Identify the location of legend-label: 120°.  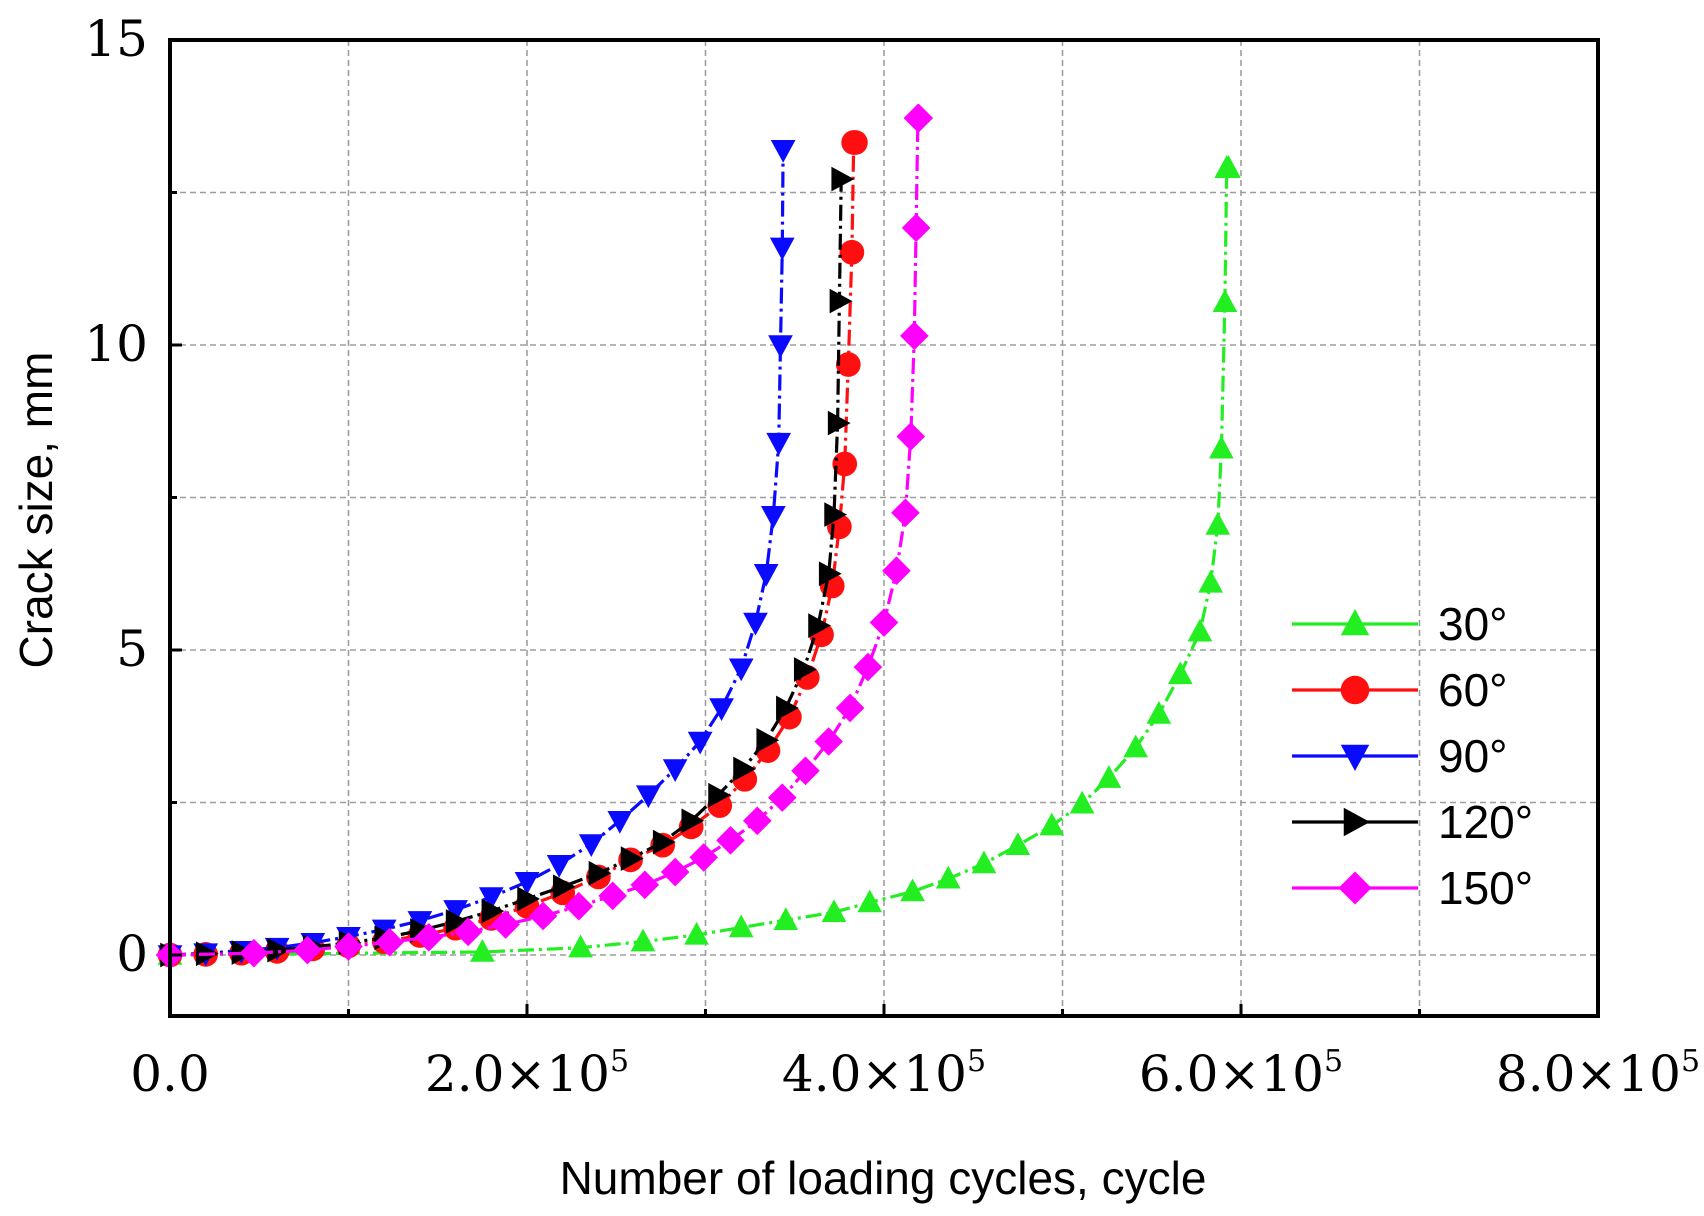
(1485, 822).